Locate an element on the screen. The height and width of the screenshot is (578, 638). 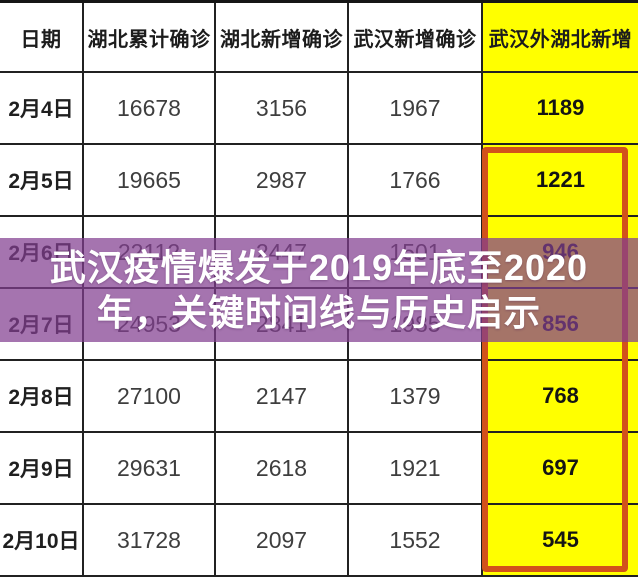
date-cell: 2月10日 is located at coordinates (42, 541).